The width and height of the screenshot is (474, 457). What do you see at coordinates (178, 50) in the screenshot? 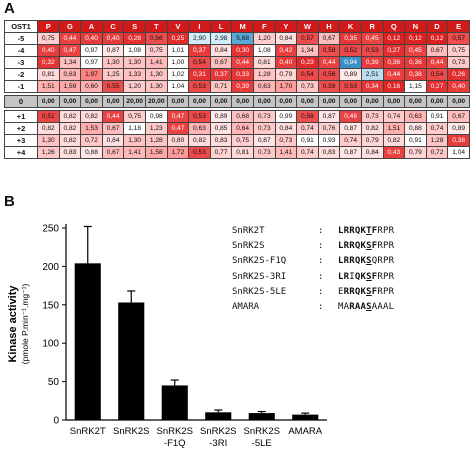
I see `heatmap-cell: 1,01` at bounding box center [178, 50].